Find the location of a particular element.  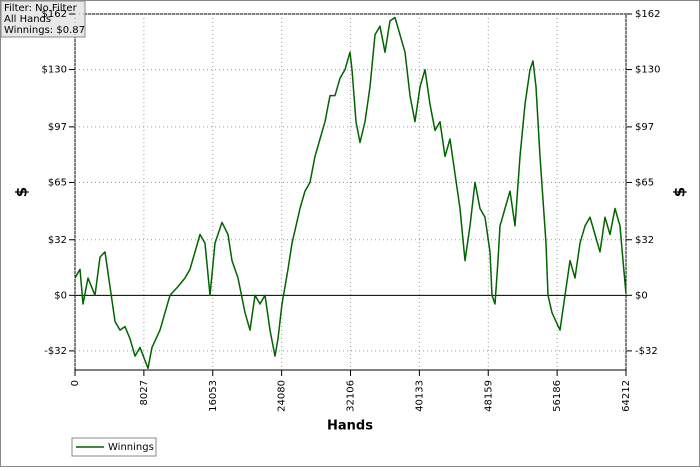

legend-label: Winnings is located at coordinates (131, 447).